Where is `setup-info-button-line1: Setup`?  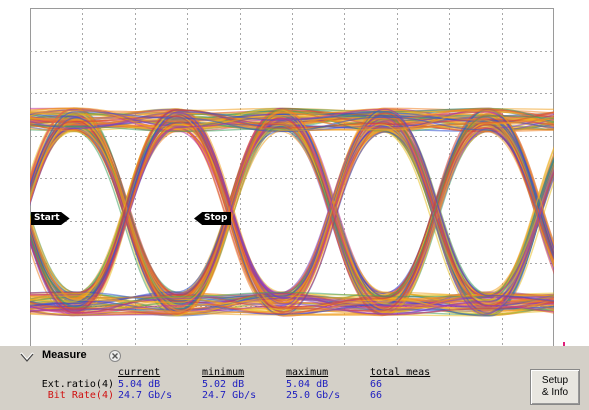 setup-info-button-line1: Setup is located at coordinates (555, 380).